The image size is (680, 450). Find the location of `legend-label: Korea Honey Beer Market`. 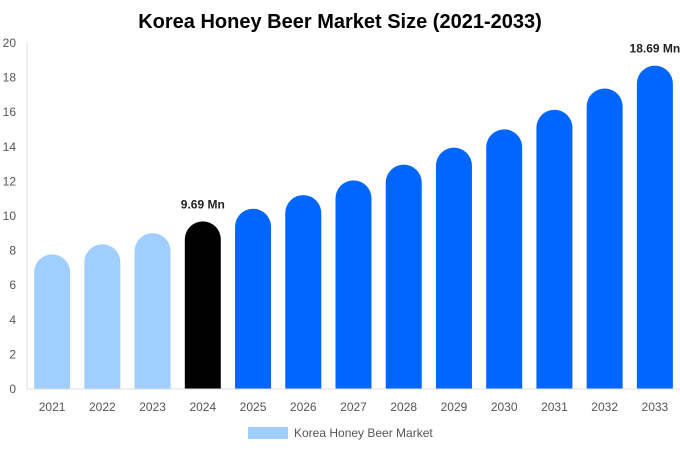

legend-label: Korea Honey Beer Market is located at coordinates (363, 433).